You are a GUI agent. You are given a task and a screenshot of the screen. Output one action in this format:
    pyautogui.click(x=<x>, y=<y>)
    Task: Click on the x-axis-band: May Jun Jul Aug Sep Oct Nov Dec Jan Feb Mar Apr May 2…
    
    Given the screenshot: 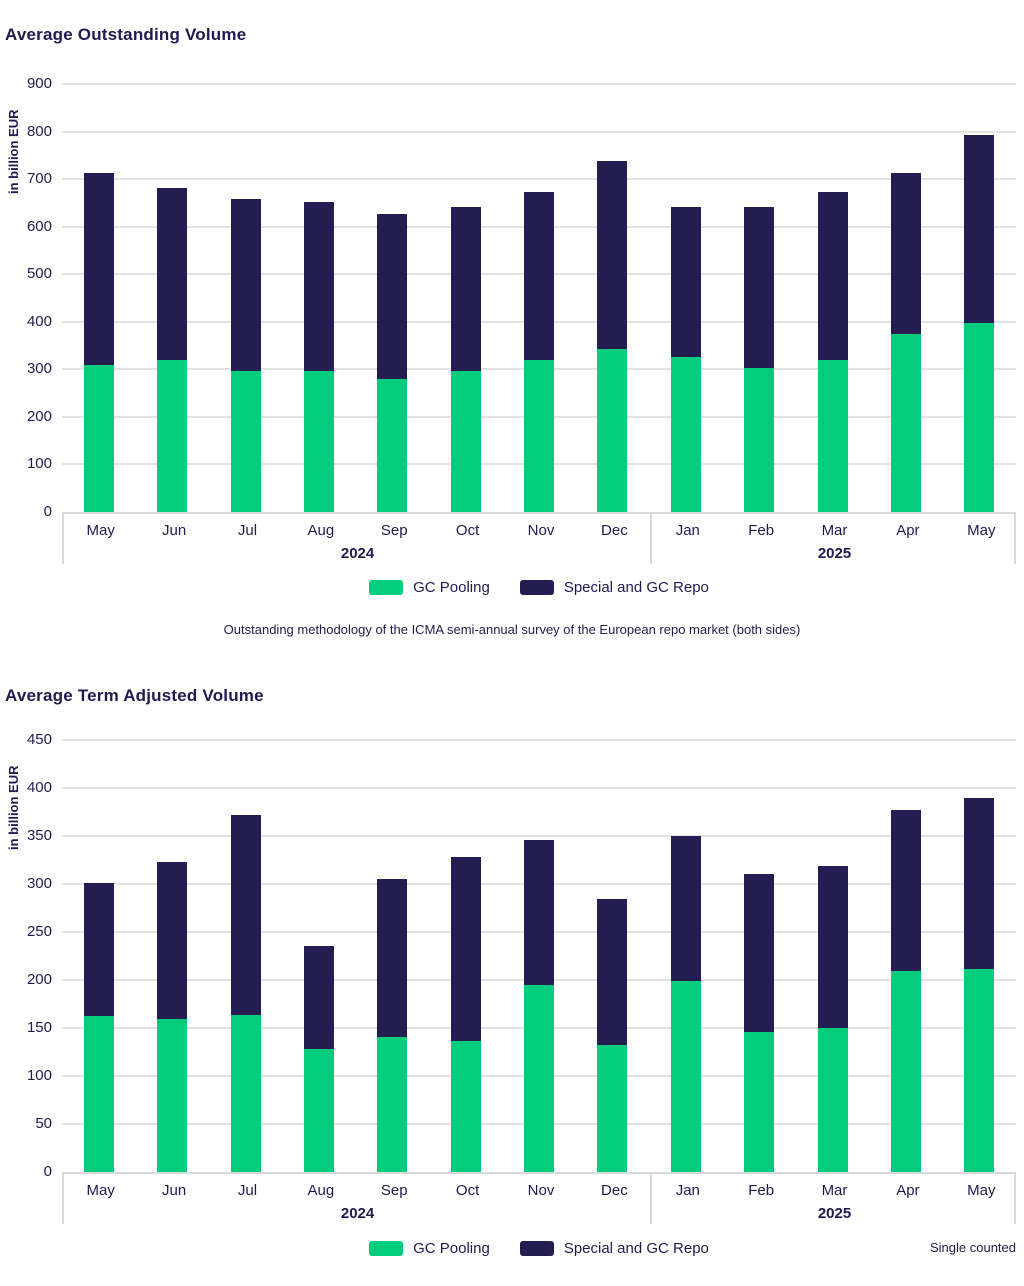 What is the action you would take?
    pyautogui.click(x=539, y=538)
    